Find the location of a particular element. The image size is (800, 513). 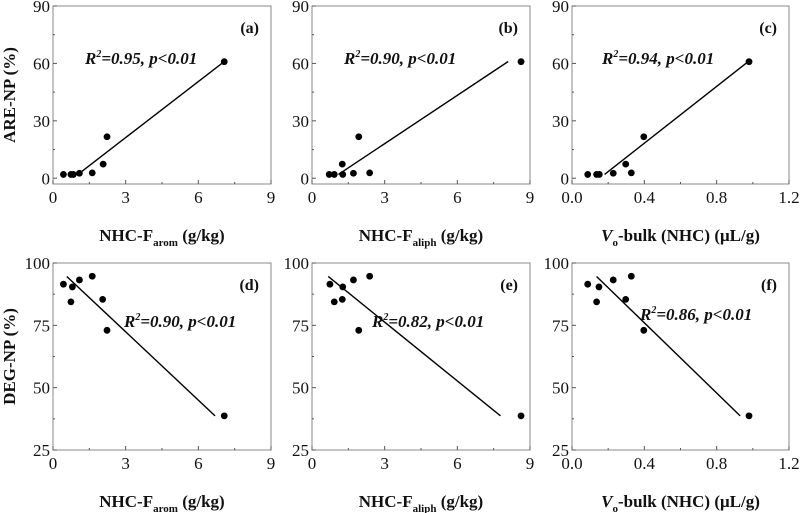

stat-value: =0.90, p<0.01 is located at coordinates (408, 58).